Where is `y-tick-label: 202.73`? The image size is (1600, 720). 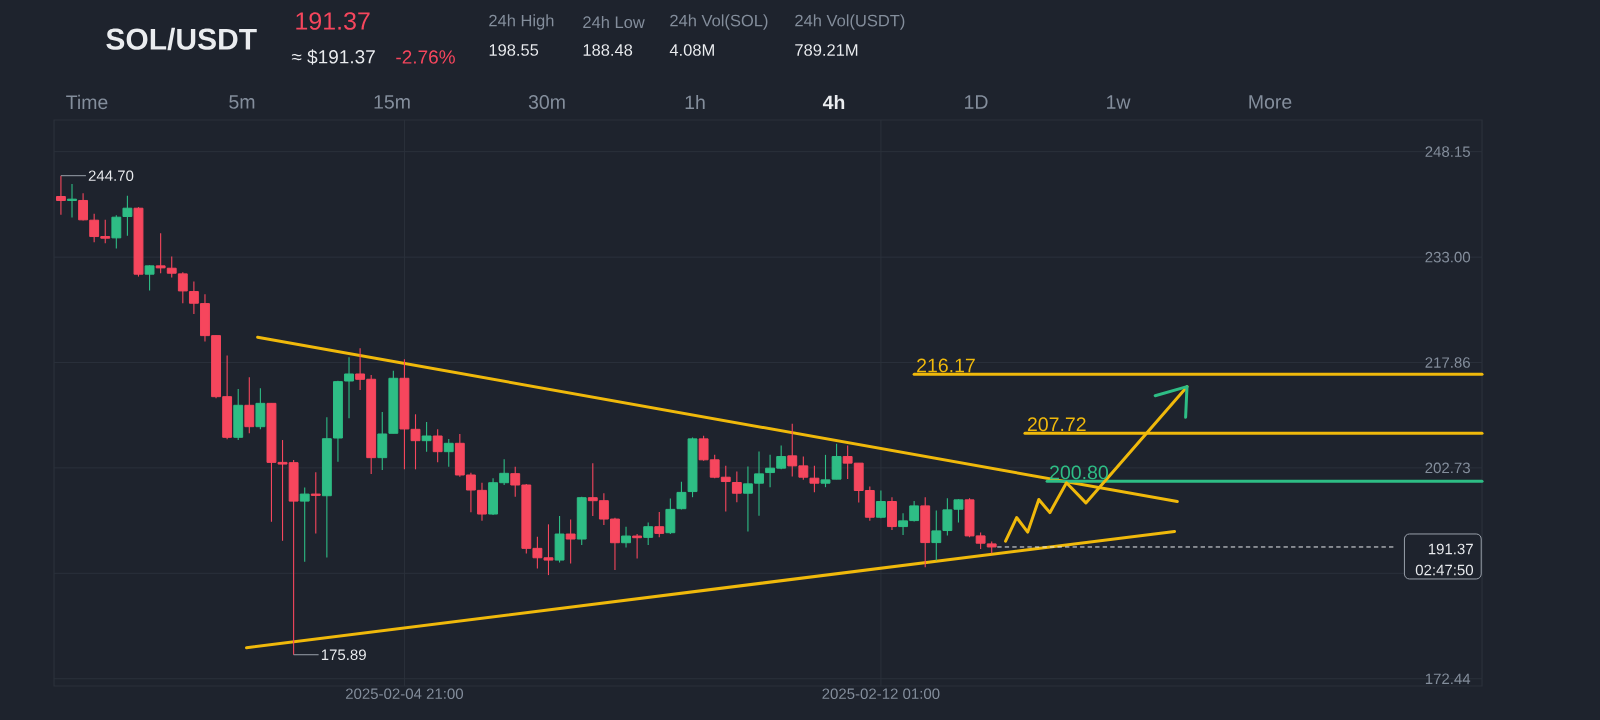 y-tick-label: 202.73 is located at coordinates (1447, 468).